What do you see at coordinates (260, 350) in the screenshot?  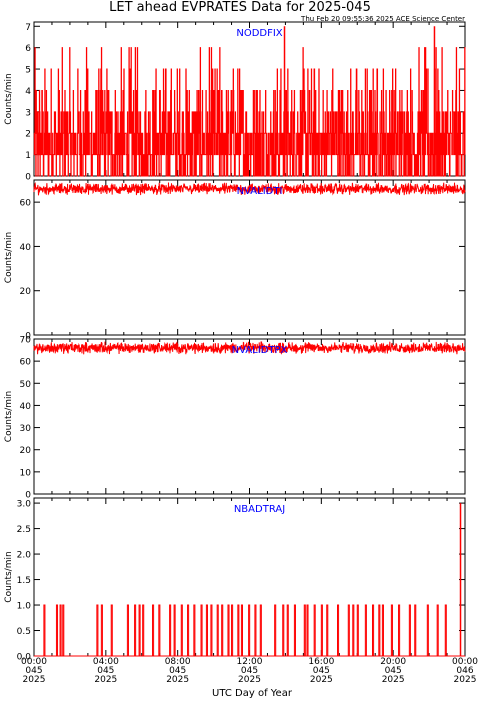 I see `series-label: NVALIDTPX` at bounding box center [260, 350].